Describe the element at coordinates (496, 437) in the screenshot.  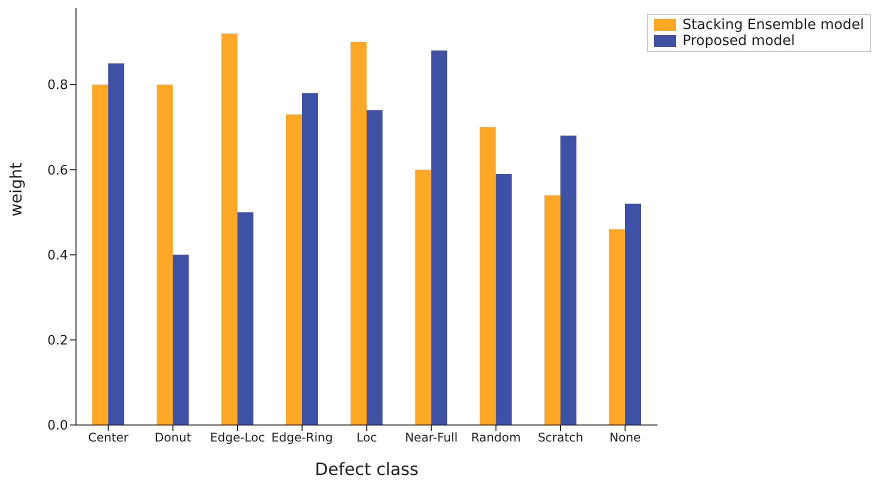
I see `x-tick-label: Random` at that location.